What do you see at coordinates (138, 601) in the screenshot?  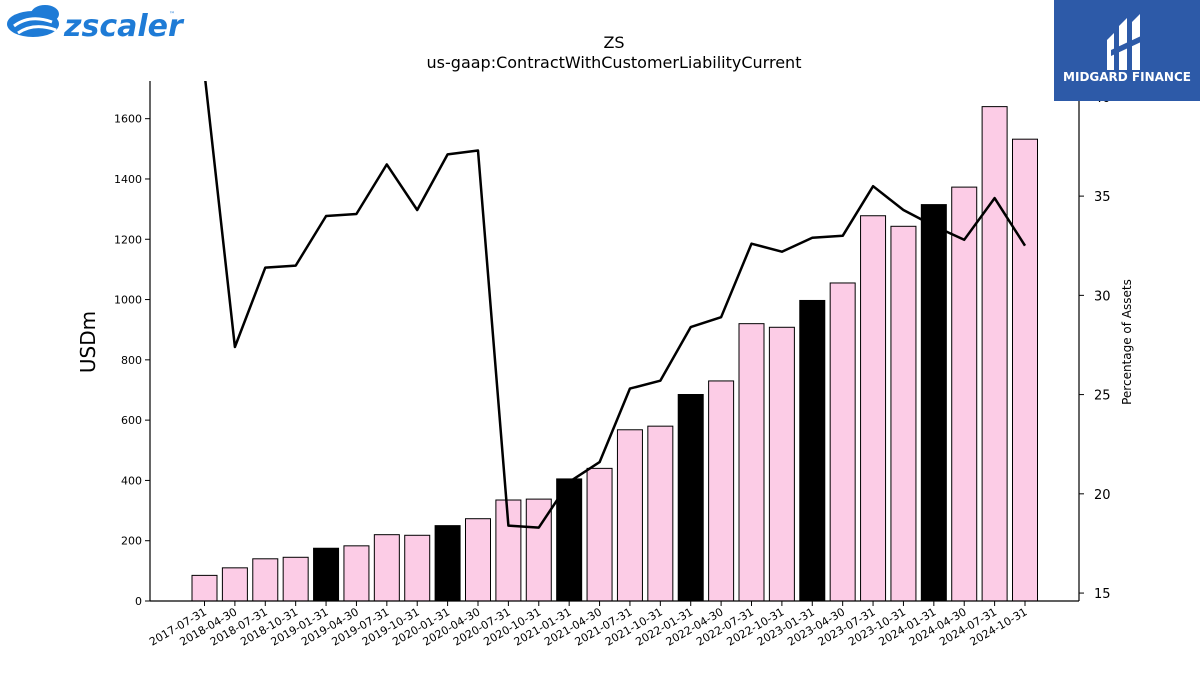 I see `y-left-tick-label: 0` at bounding box center [138, 601].